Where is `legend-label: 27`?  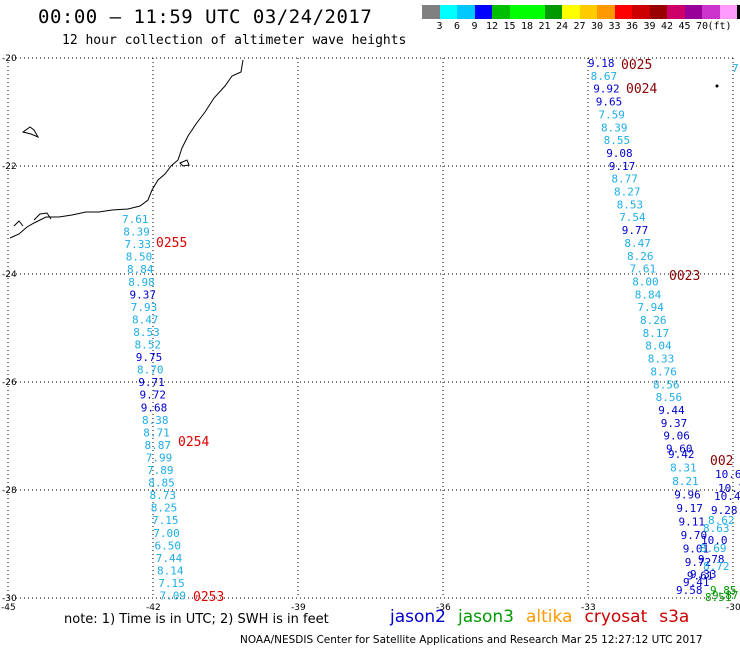
legend-label: 27 is located at coordinates (579, 26).